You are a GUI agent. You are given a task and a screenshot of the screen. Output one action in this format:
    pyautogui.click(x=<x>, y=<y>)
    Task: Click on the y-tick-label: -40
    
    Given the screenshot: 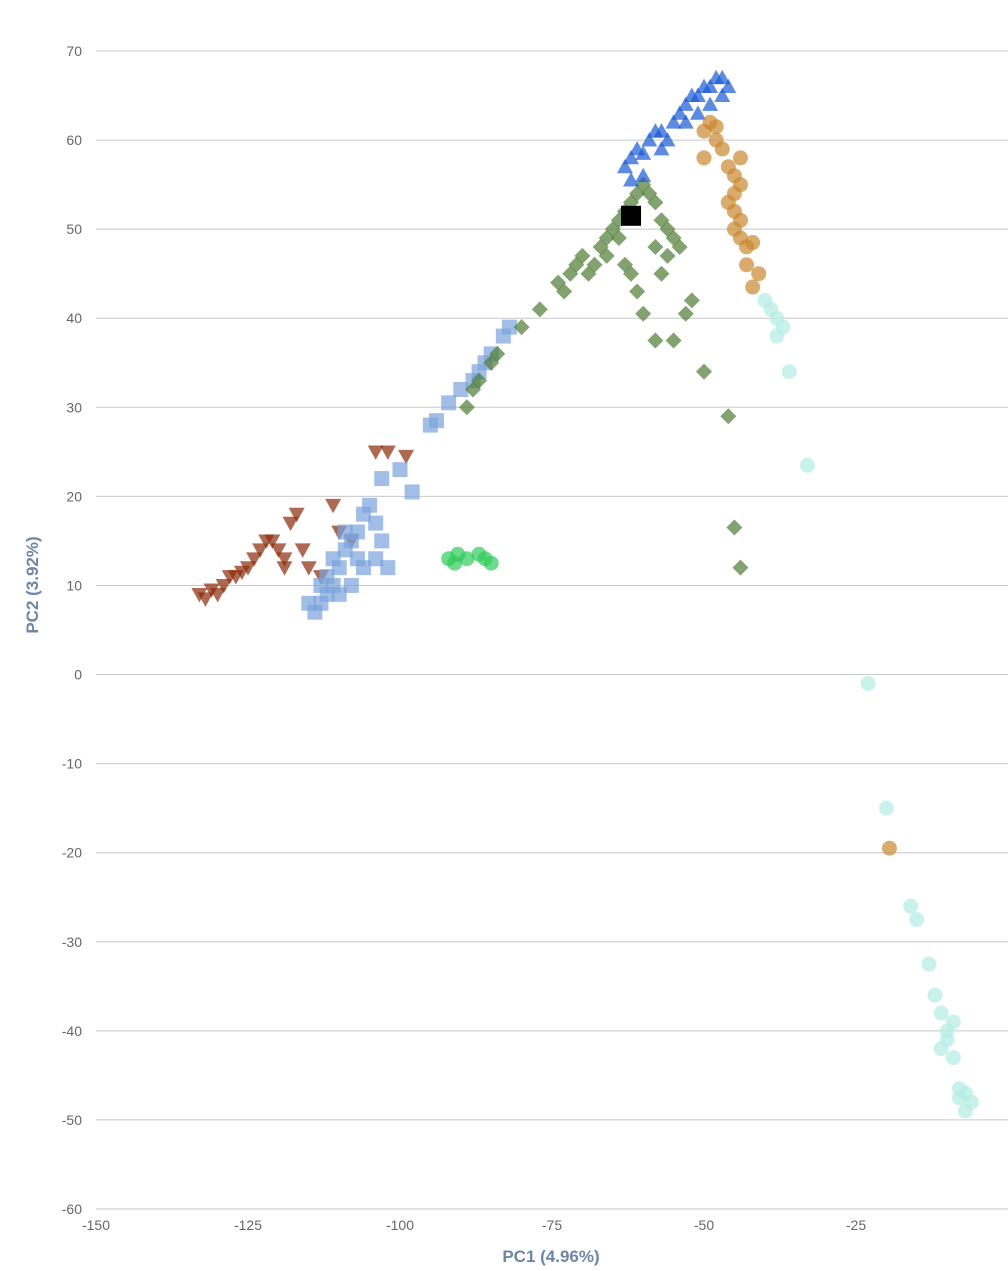 What is the action you would take?
    pyautogui.click(x=72, y=1031)
    